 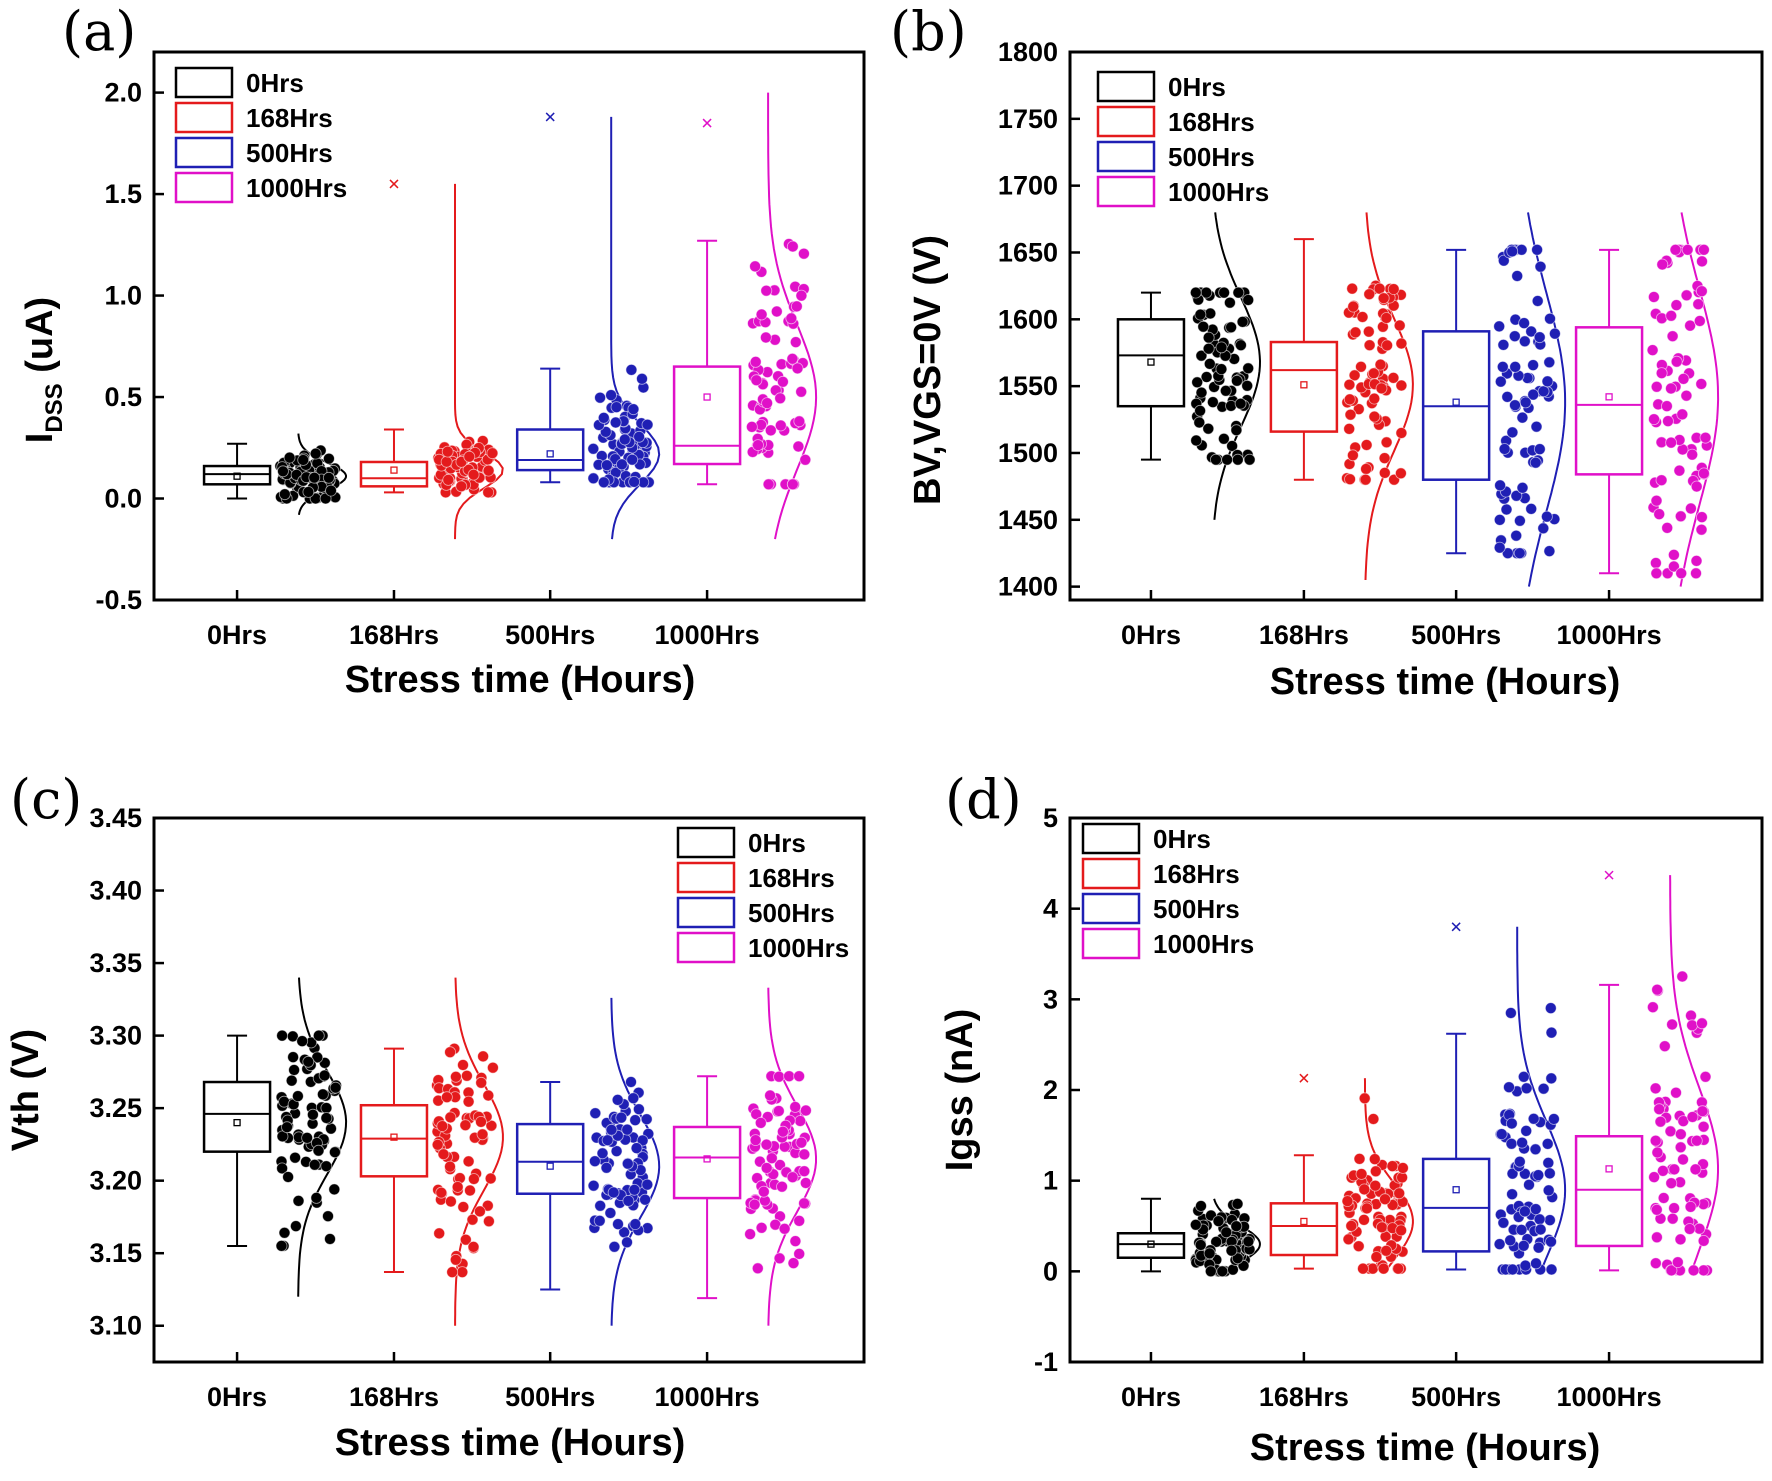 What do you see at coordinates (115, 1326) in the screenshot?
I see `y-tick-label: 3.10` at bounding box center [115, 1326].